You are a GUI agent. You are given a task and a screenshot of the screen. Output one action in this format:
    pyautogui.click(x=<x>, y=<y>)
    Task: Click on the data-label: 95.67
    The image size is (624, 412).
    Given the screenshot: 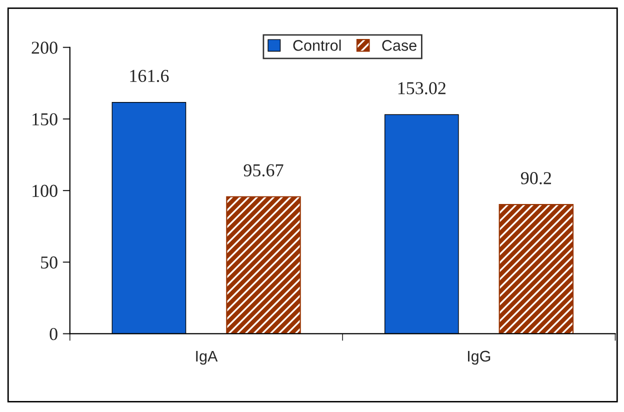 What is the action you would take?
    pyautogui.click(x=264, y=170)
    